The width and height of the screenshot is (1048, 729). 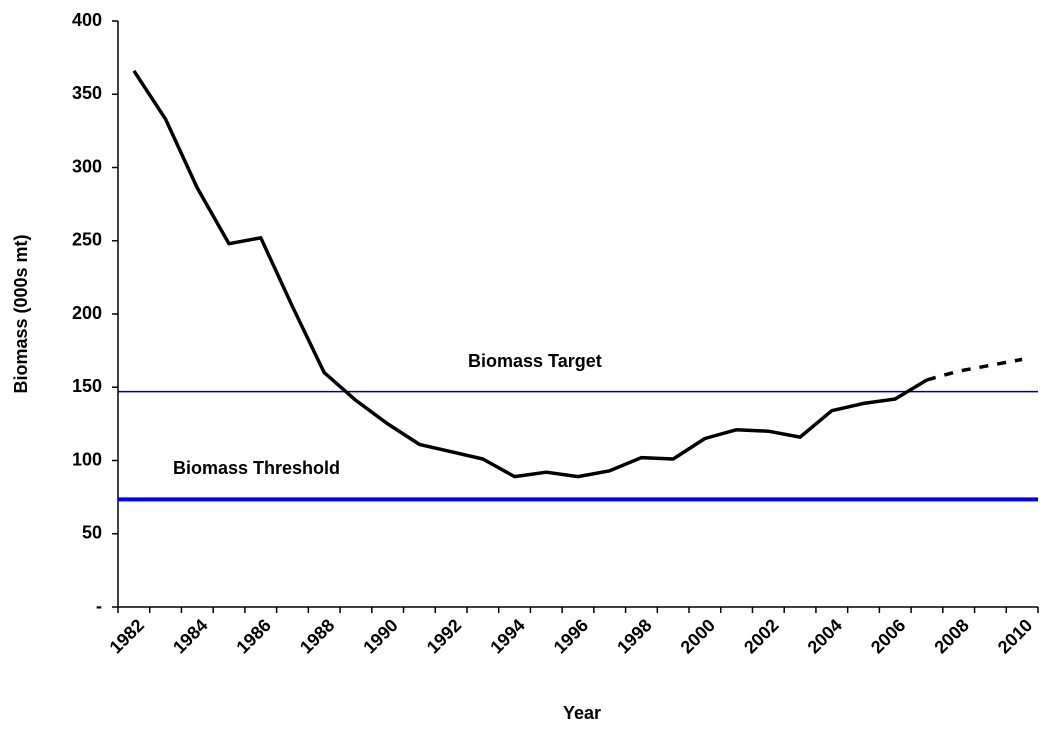 What do you see at coordinates (1015, 636) in the screenshot?
I see `x-tick-label: 2010` at bounding box center [1015, 636].